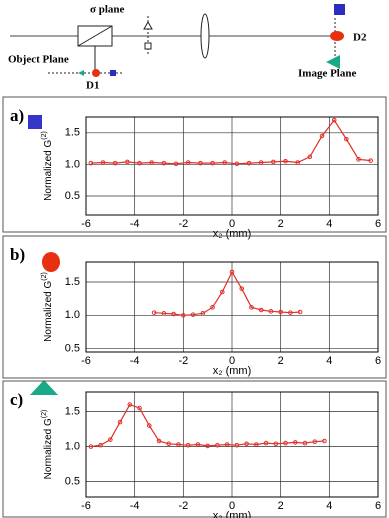  Describe the element at coordinates (232, 234) in the screenshot. I see `x-axis-label: x₂ (mm)` at that location.